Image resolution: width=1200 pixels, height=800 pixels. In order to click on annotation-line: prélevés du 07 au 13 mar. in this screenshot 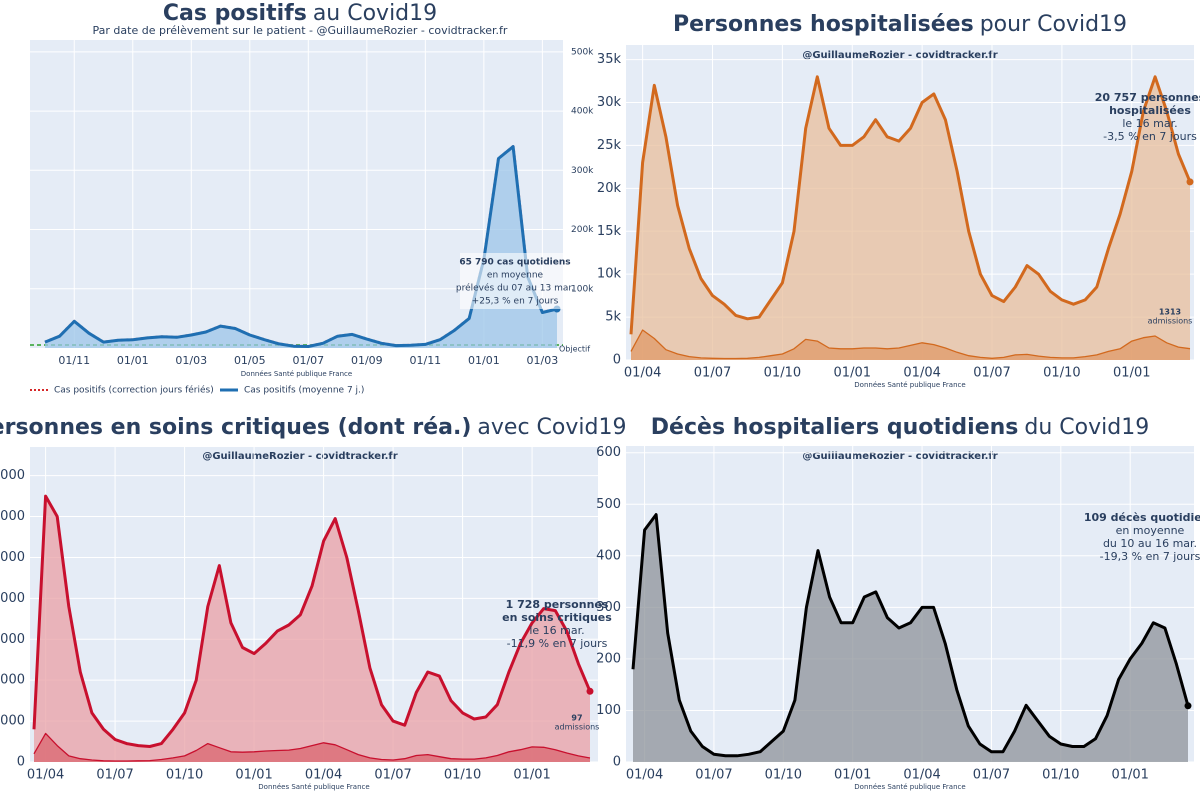, I will do `click(515, 288)`.